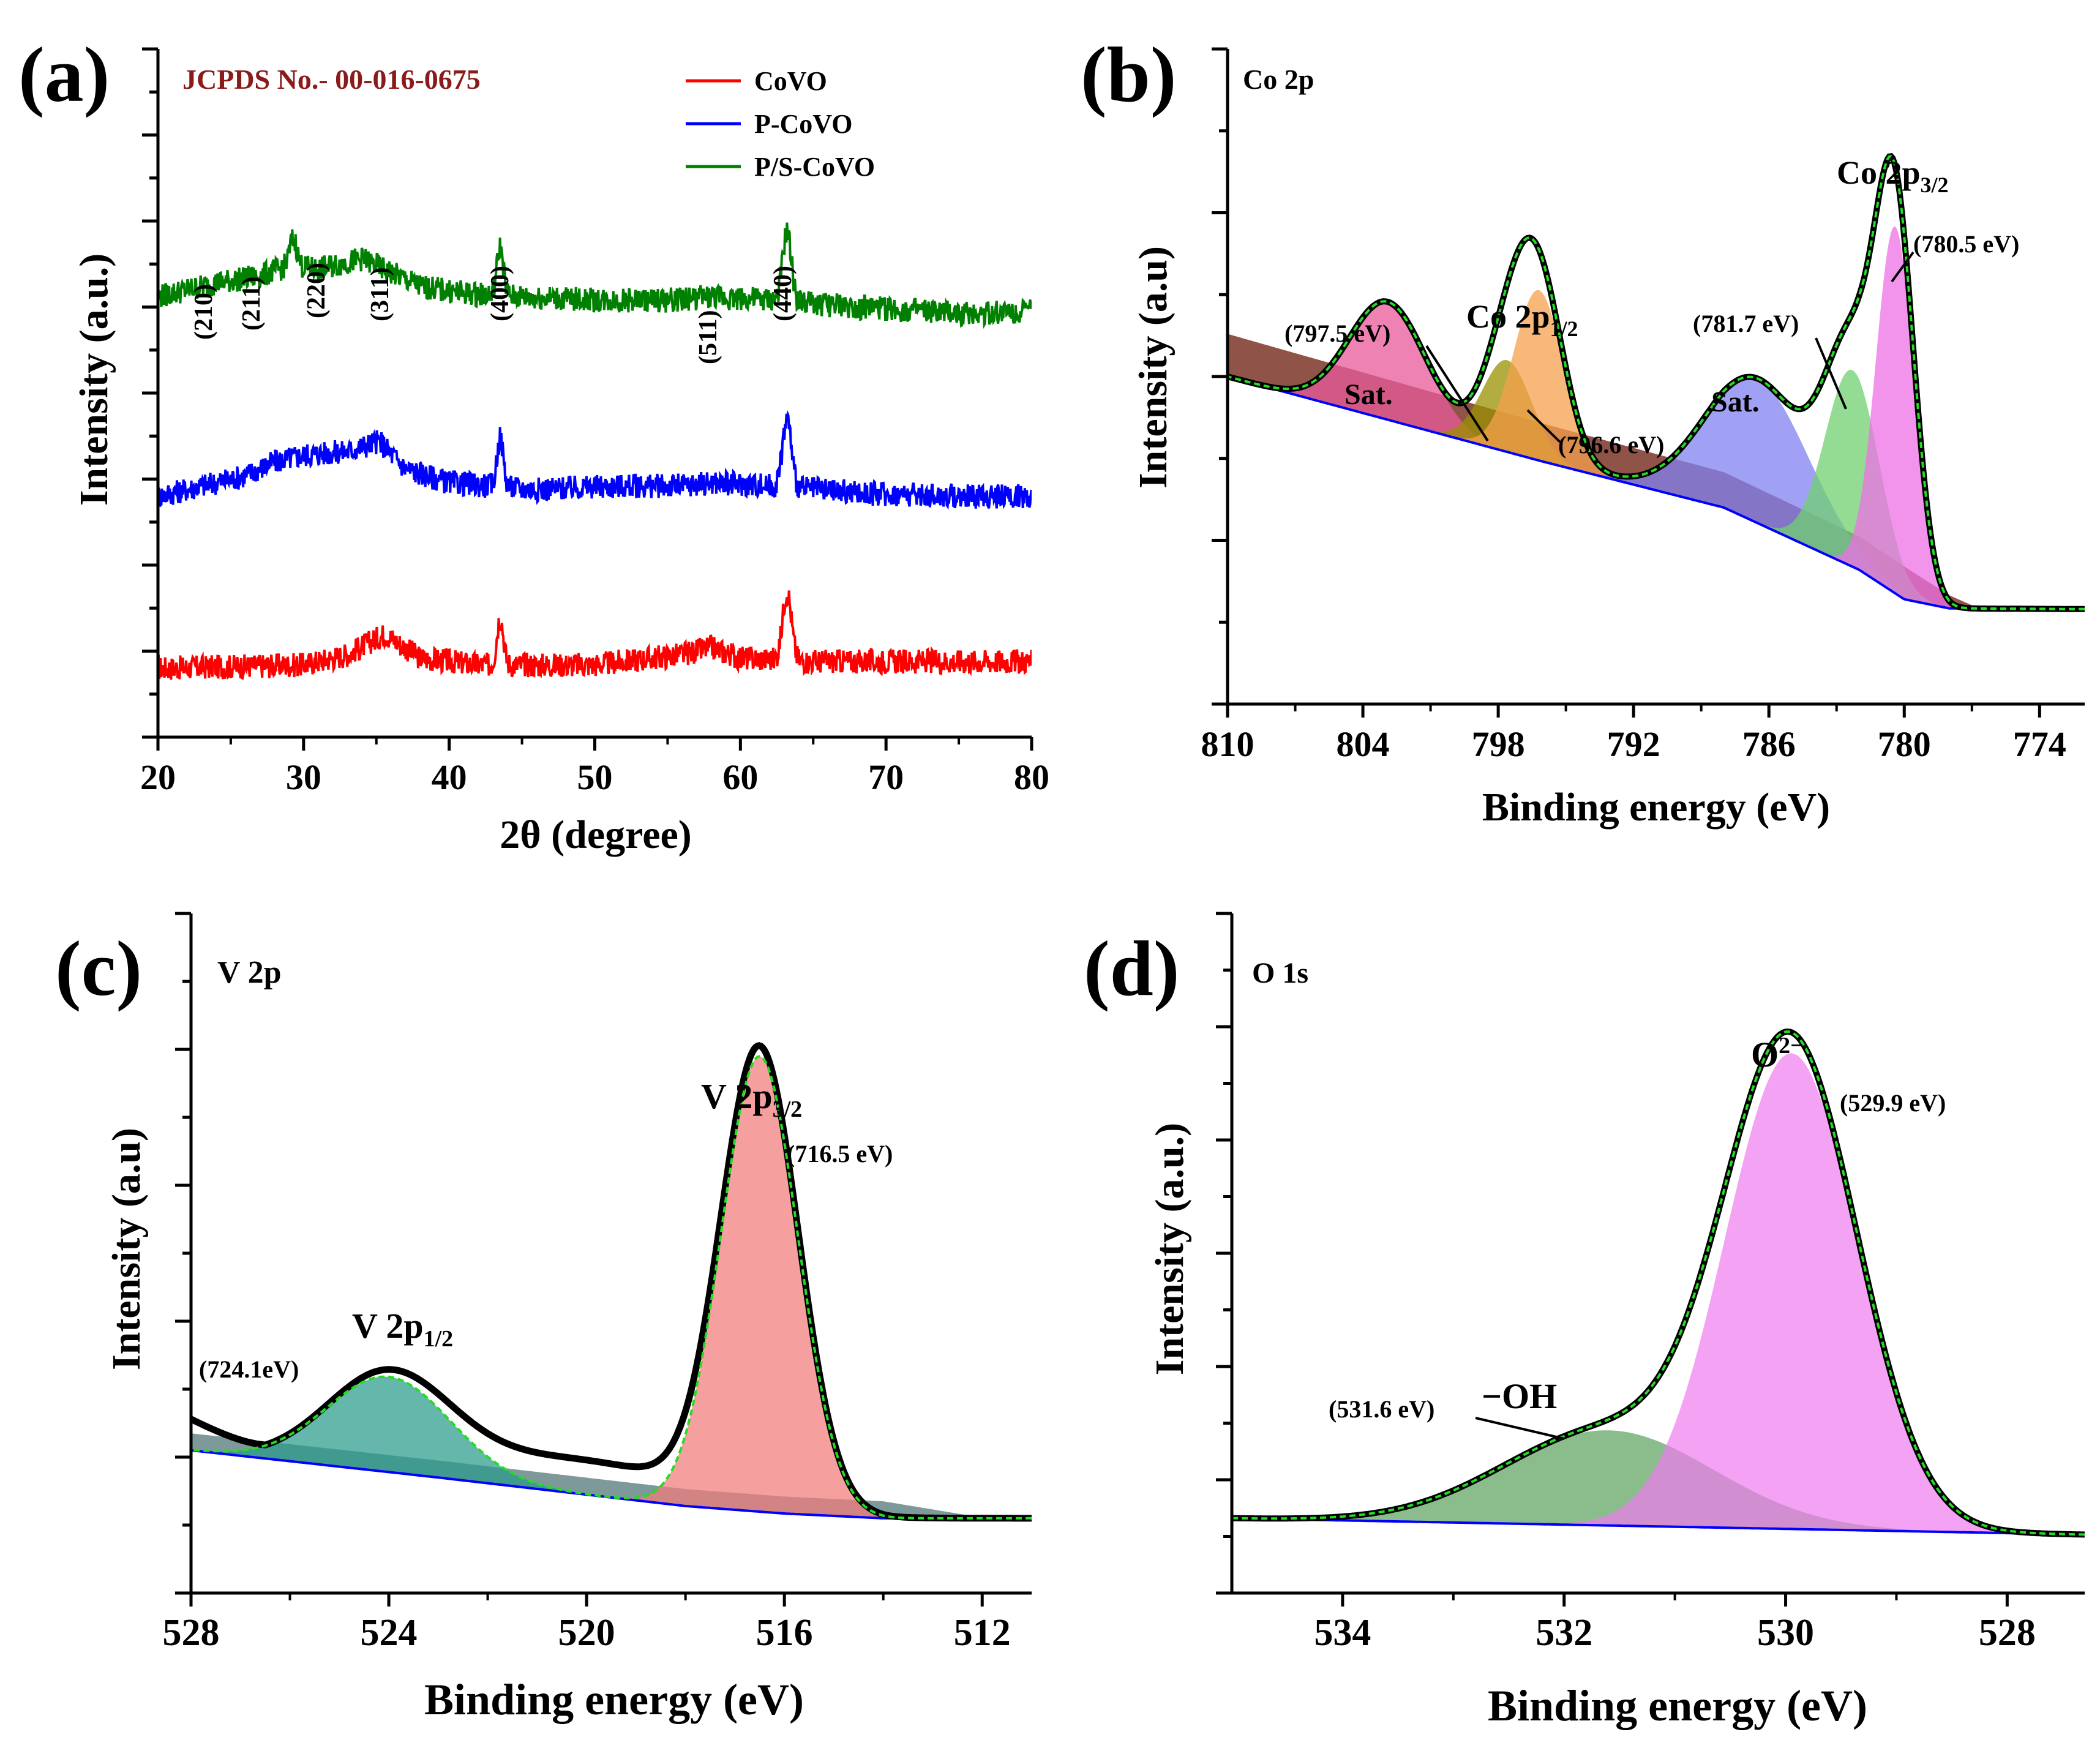  I want to click on x-tick-label: 516, so click(784, 1633).